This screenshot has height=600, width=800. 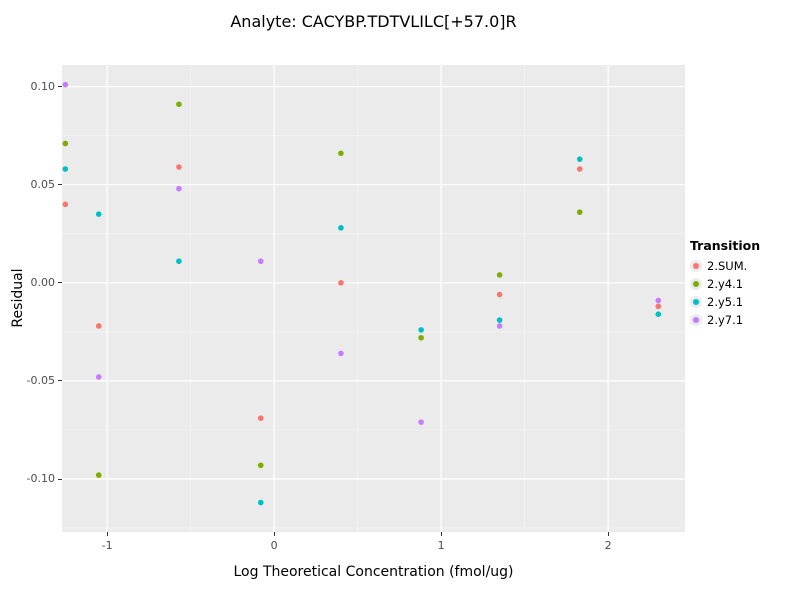 I want to click on legend-item-2.y4.1: 2.y4.1, so click(x=725, y=284).